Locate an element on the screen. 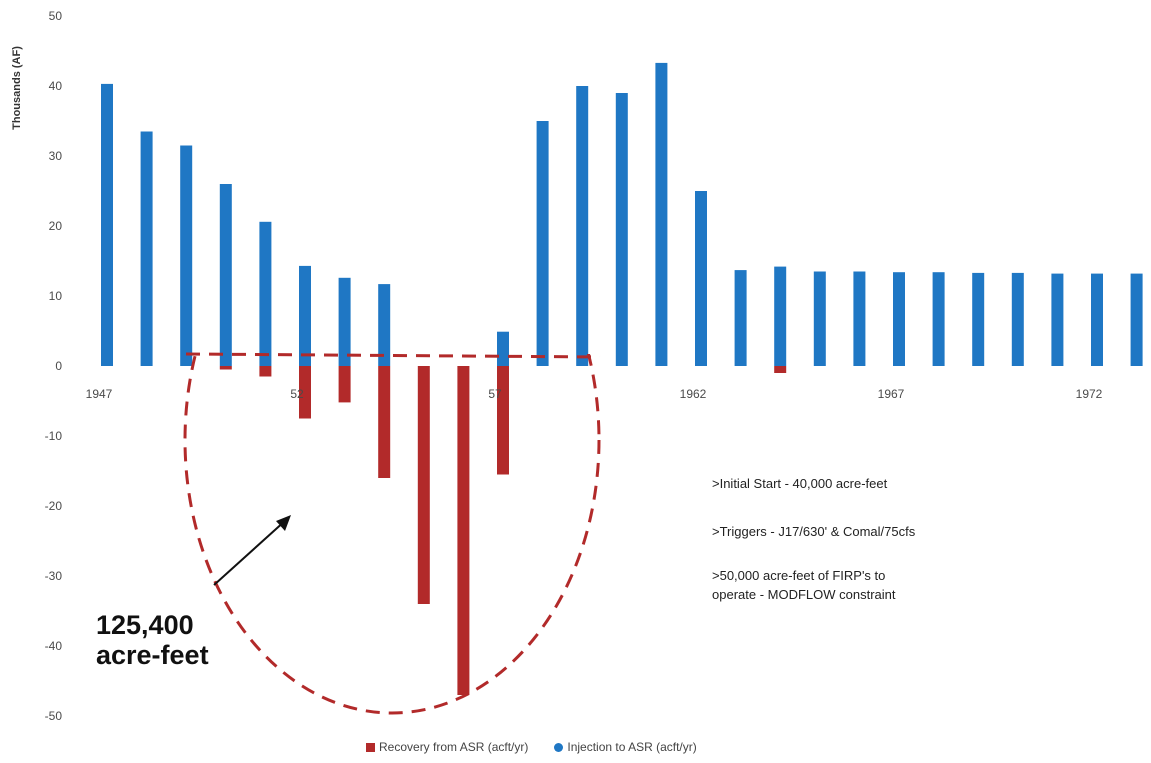  legend-item-injection: Injection to ASR (acft/yr) is located at coordinates (625, 747).